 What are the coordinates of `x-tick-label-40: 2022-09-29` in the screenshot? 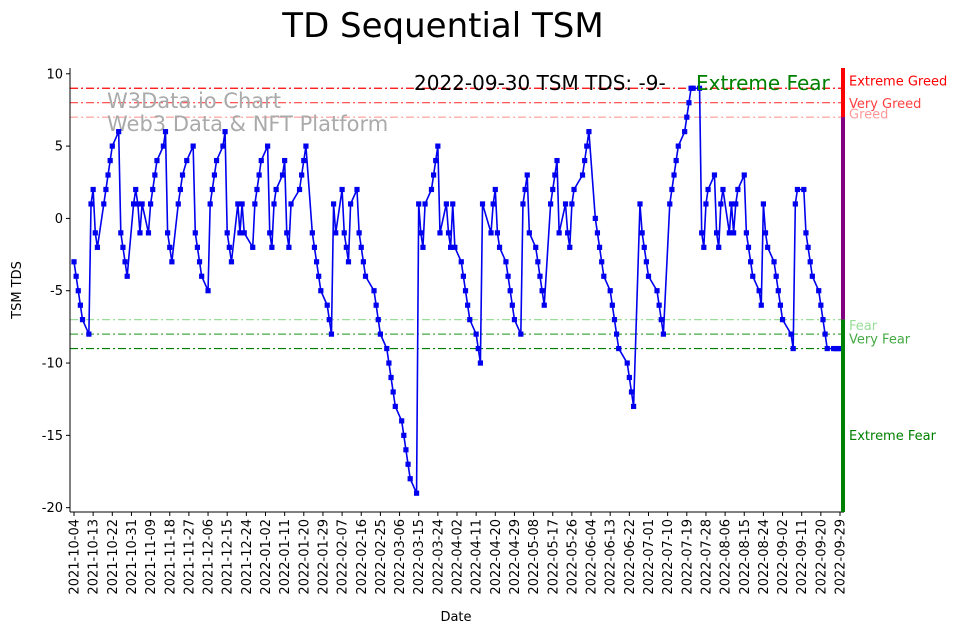 It's located at (841, 557).